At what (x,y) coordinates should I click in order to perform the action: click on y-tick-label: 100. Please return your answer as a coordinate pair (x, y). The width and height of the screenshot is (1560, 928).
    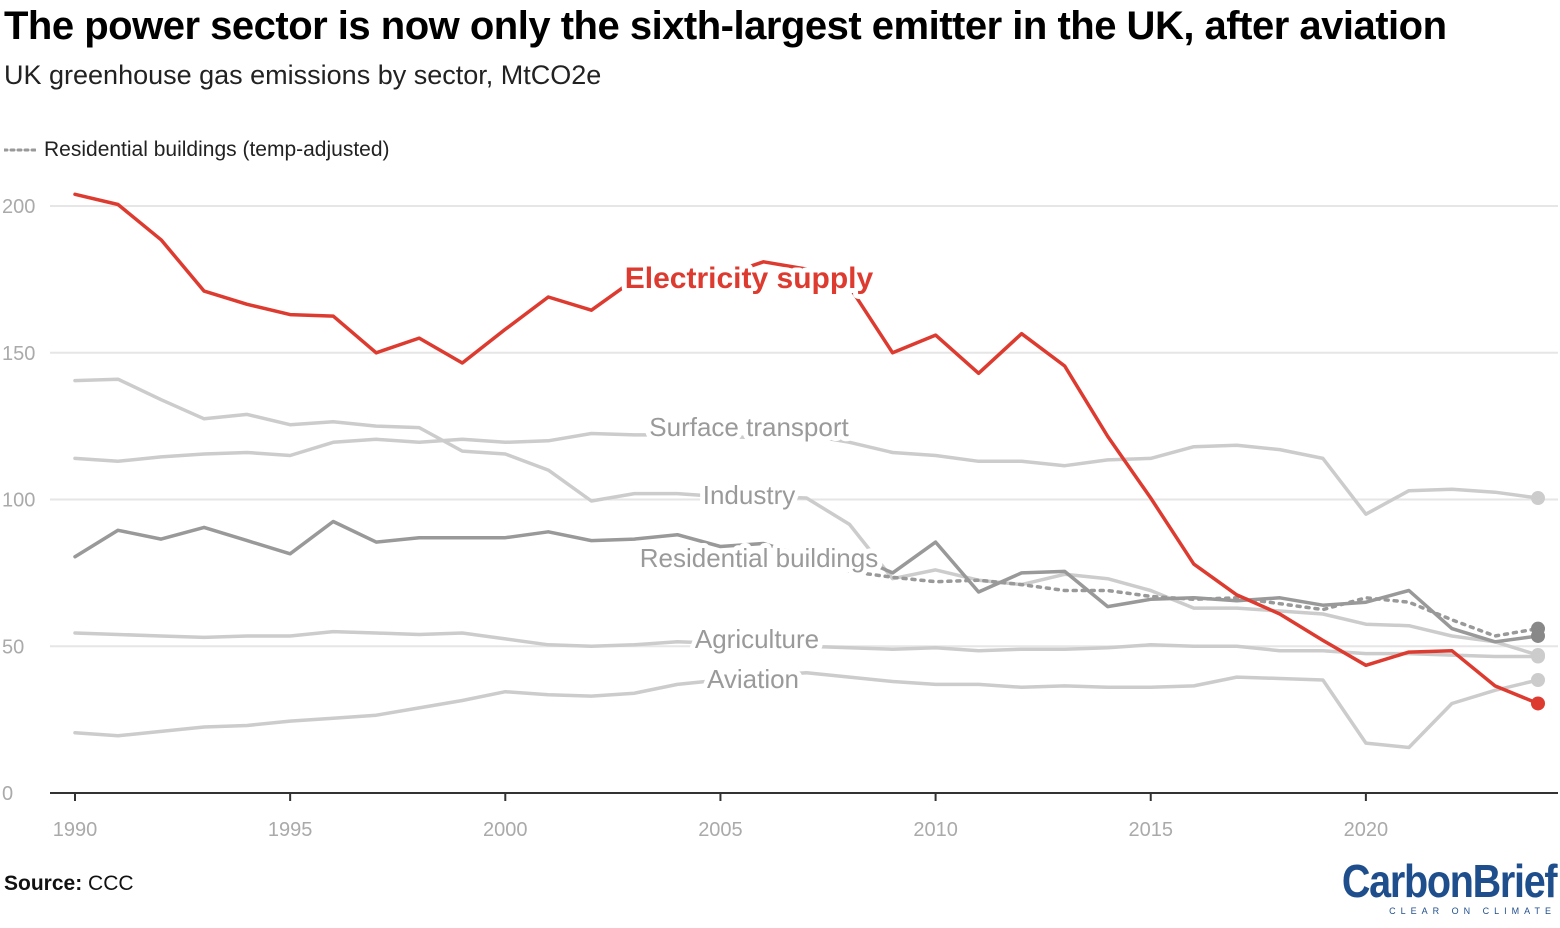
    Looking at the image, I should click on (18, 501).